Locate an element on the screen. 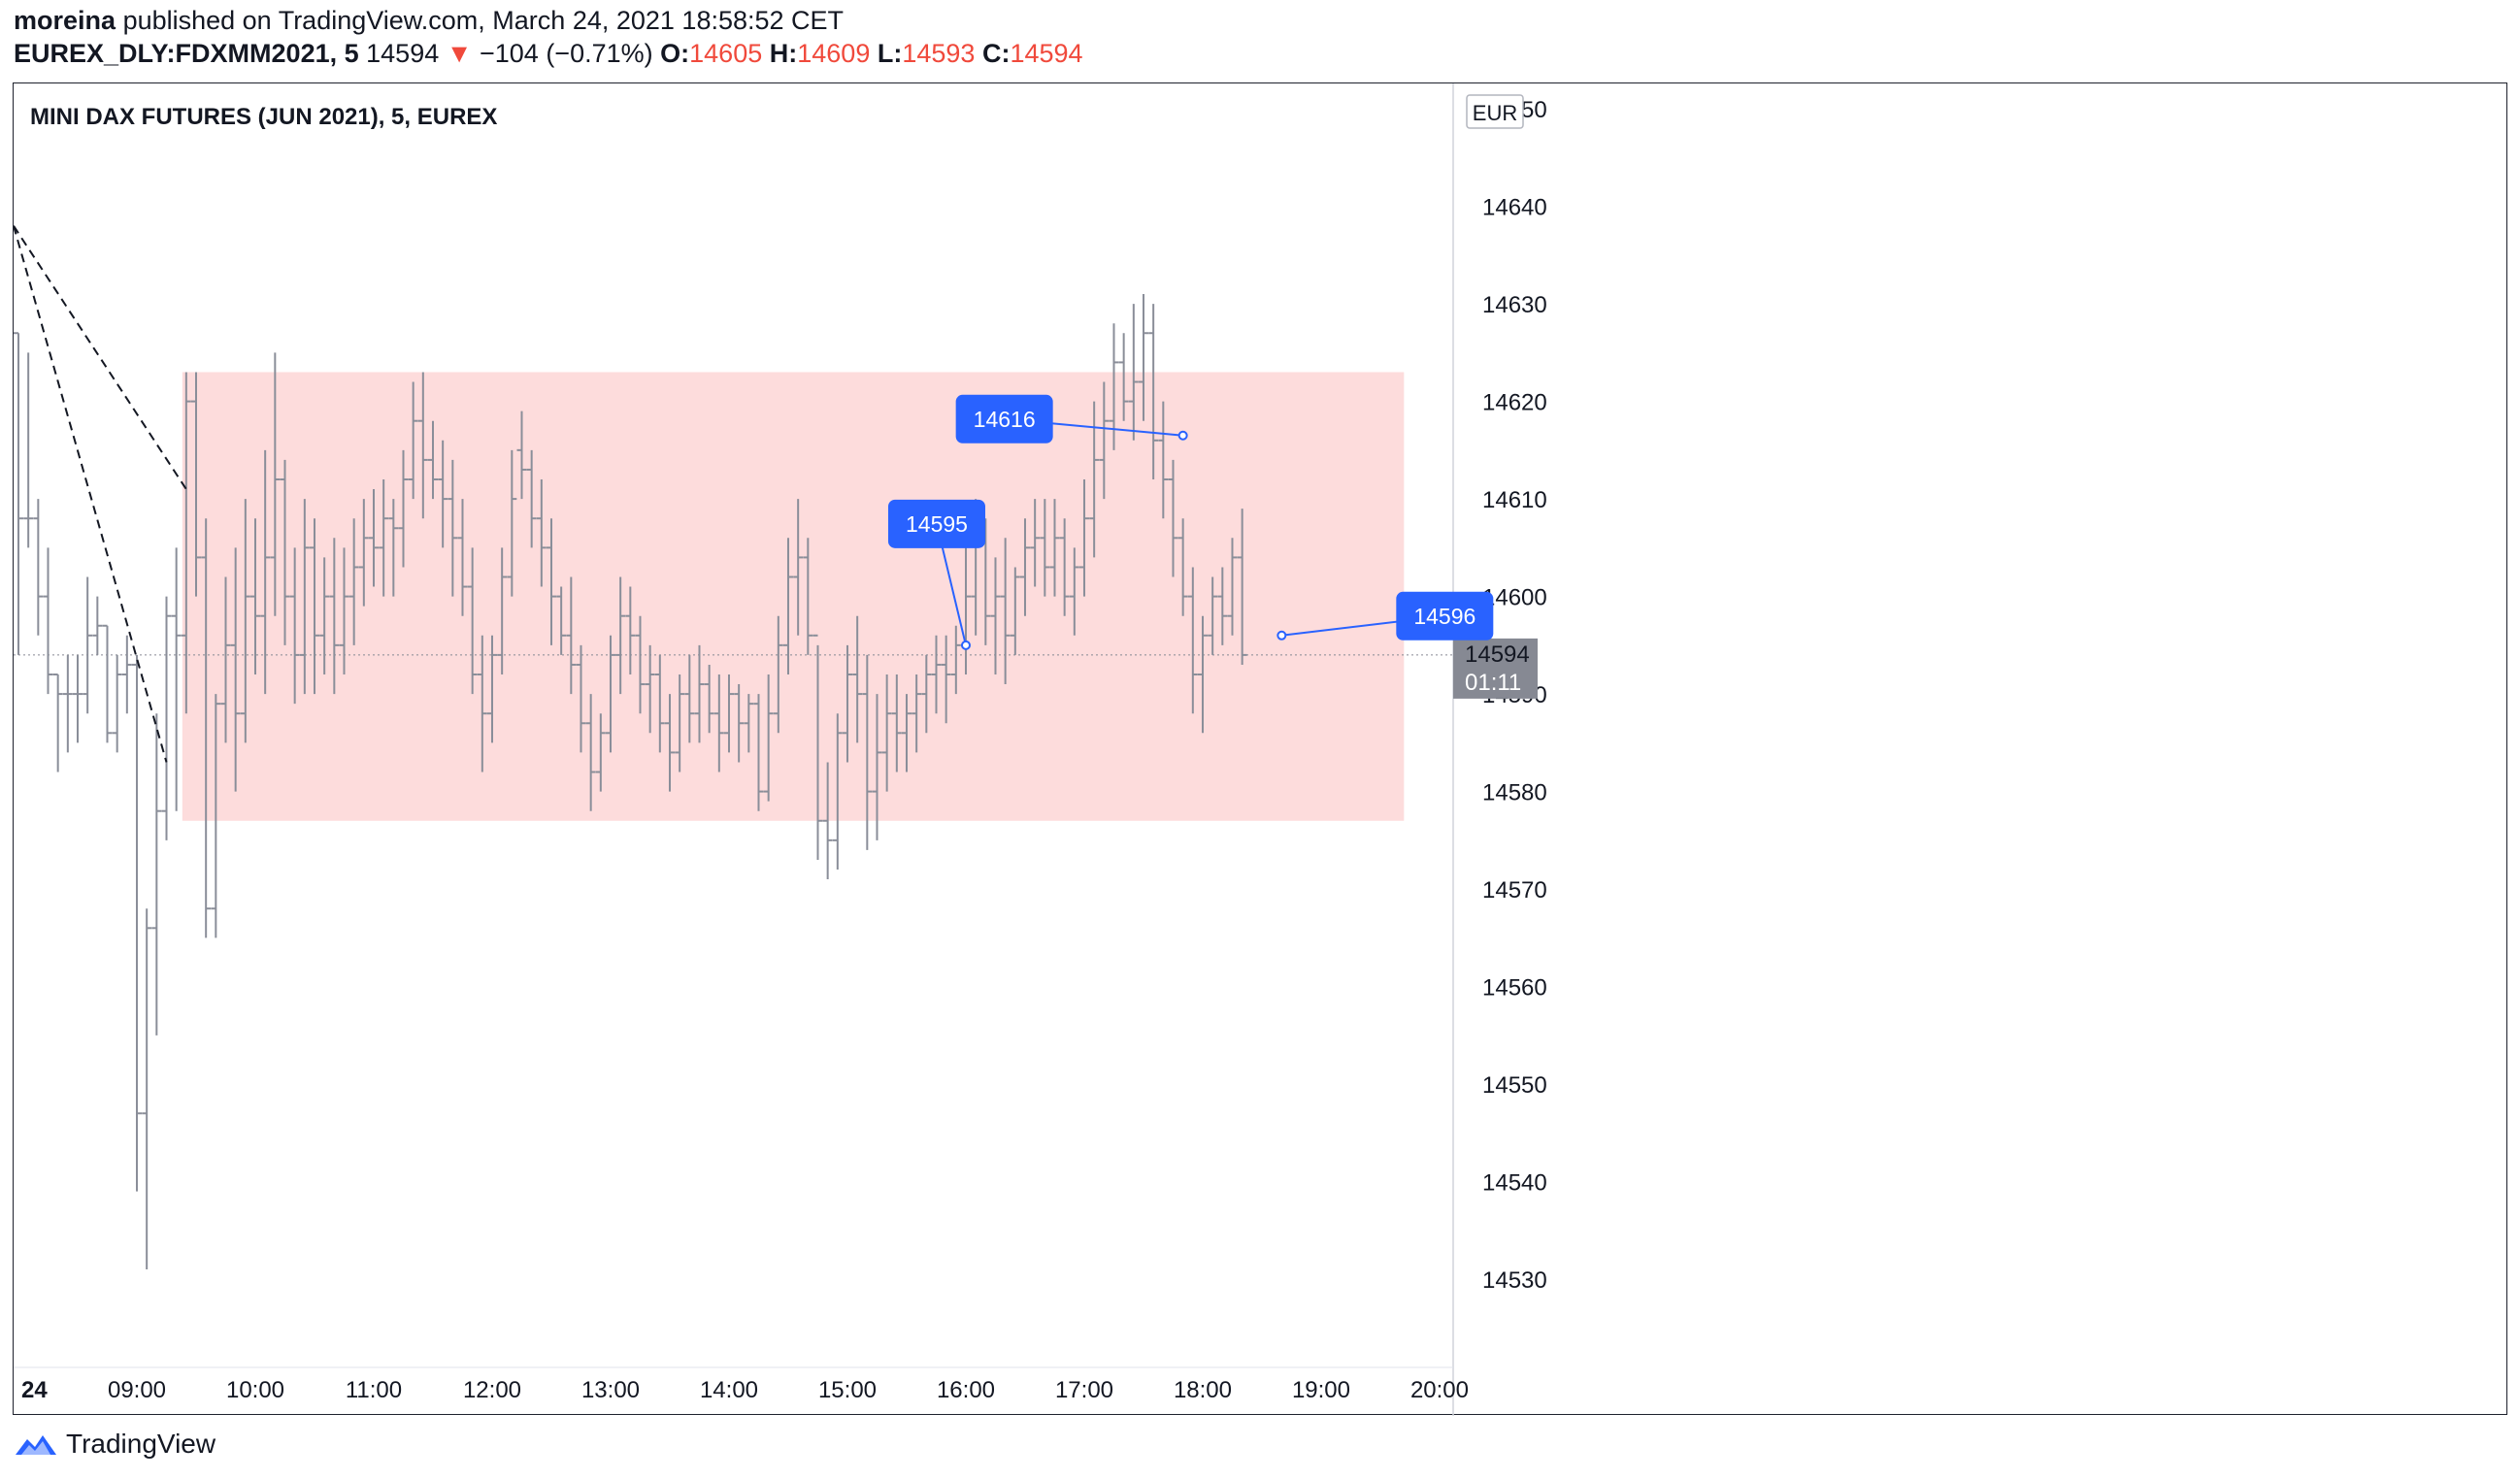  y-tick-label: 14610 is located at coordinates (1514, 500).